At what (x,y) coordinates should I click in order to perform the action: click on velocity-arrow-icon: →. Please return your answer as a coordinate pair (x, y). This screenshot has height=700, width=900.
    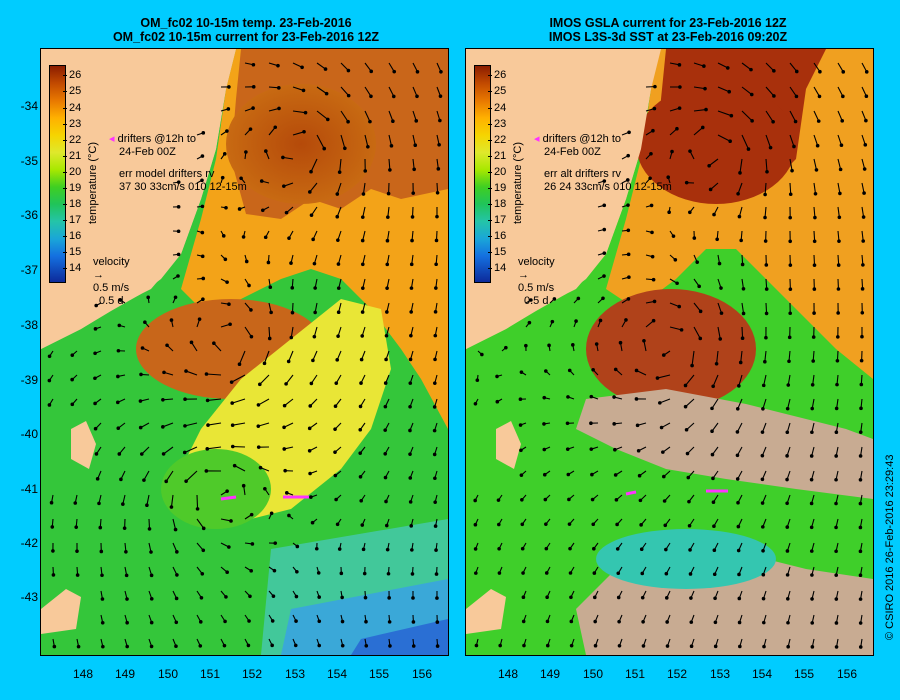
    Looking at the image, I should click on (523, 275).